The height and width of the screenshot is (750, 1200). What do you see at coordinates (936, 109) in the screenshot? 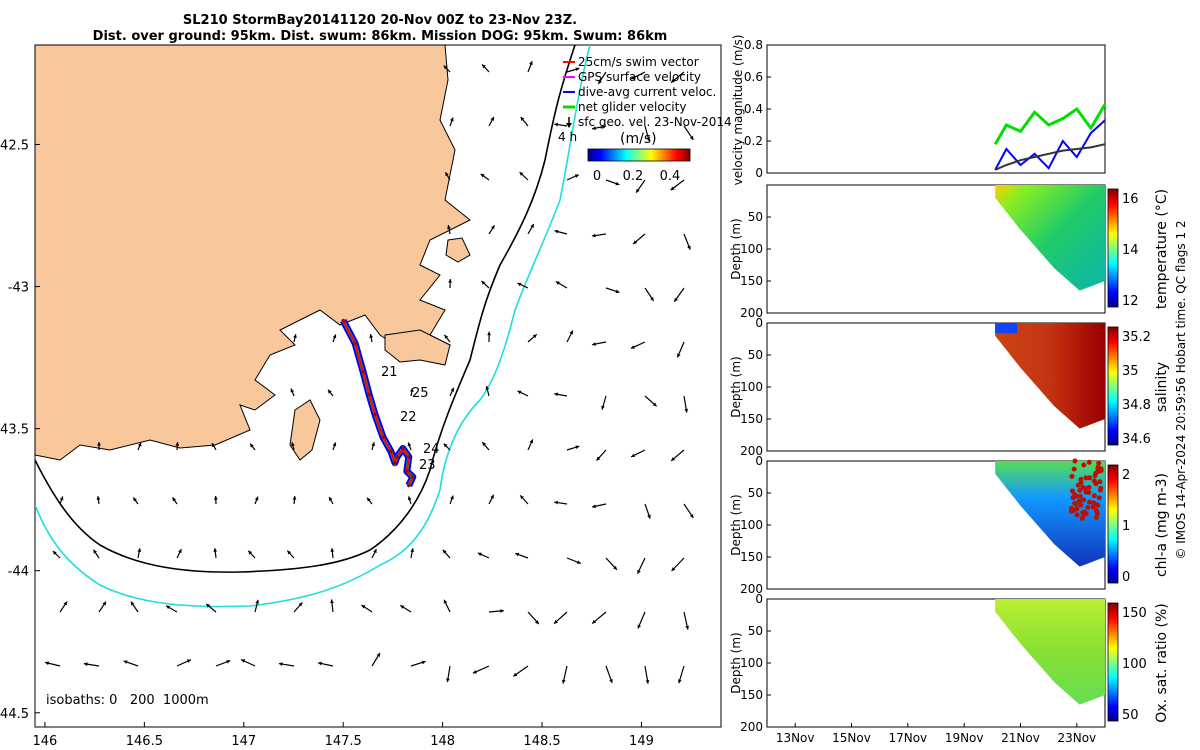
I see `velocity-frame` at bounding box center [936, 109].